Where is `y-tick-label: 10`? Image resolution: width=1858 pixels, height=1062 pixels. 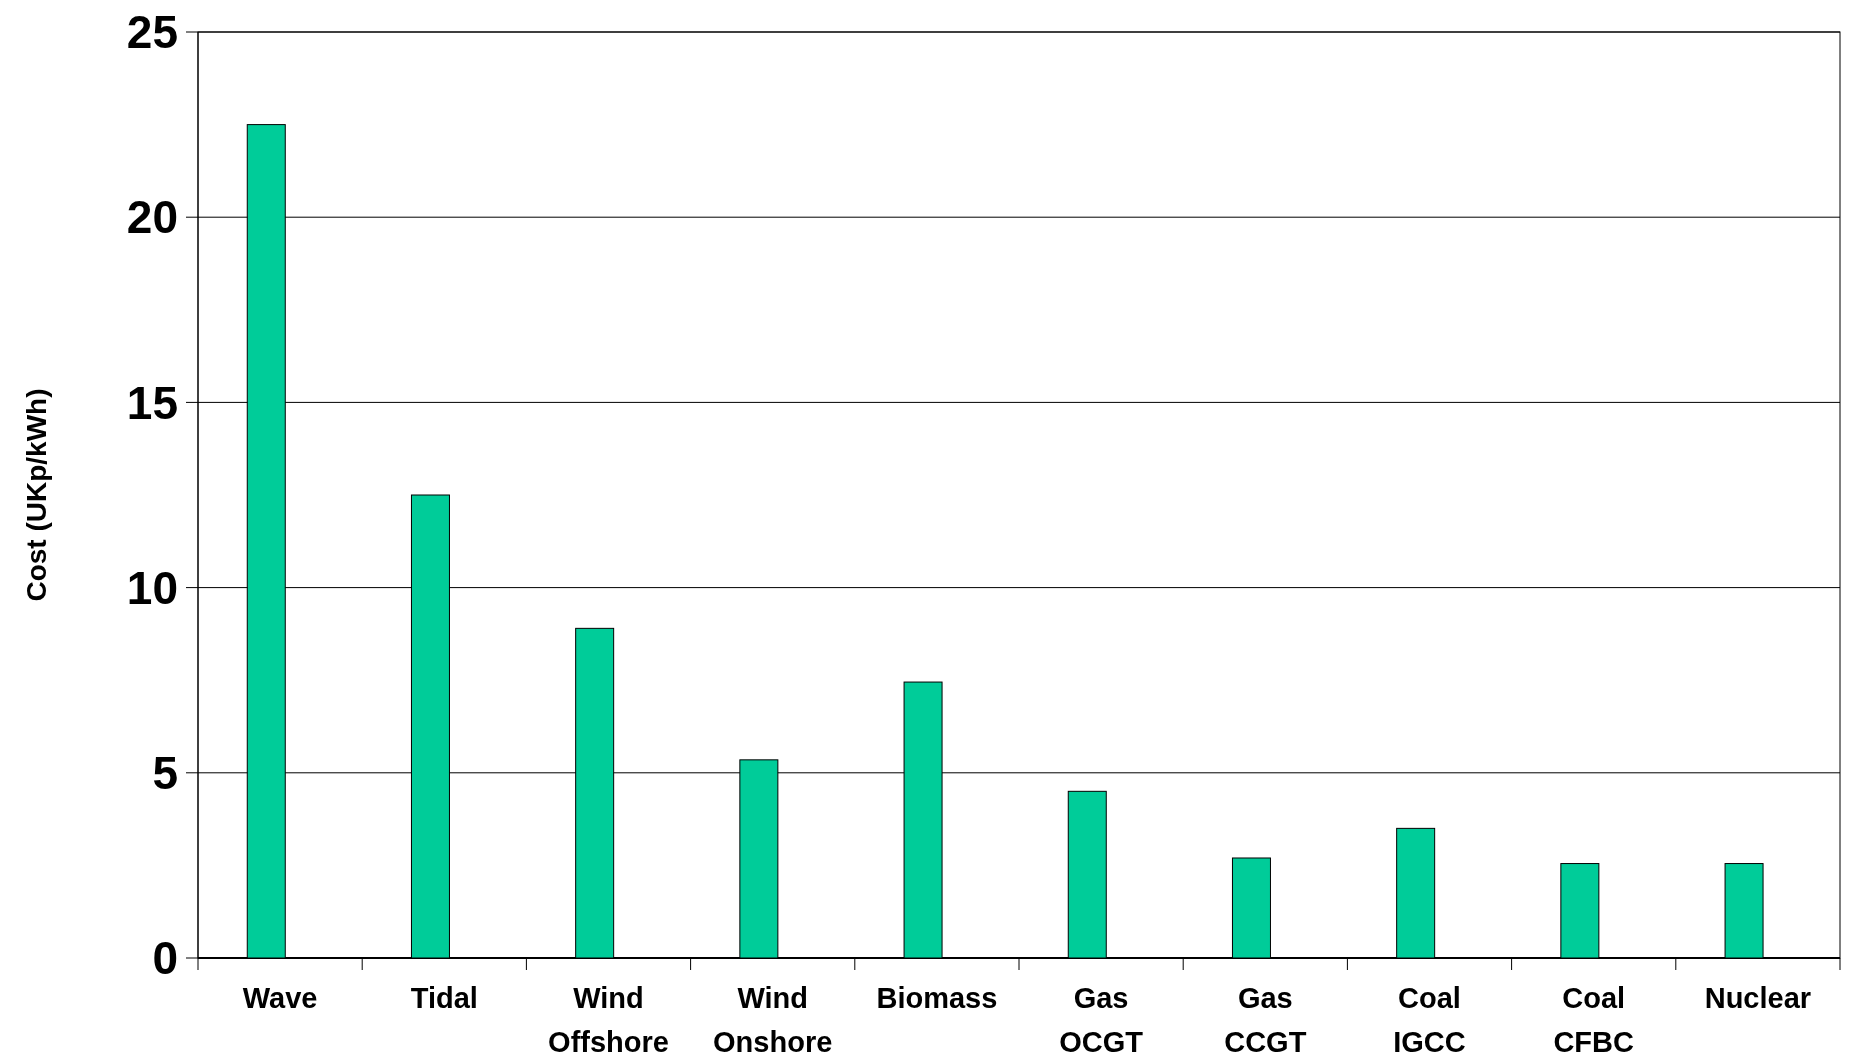
y-tick-label: 10 is located at coordinates (152, 587).